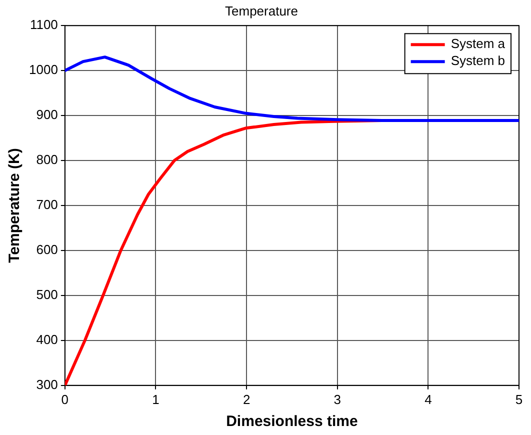  I want to click on y-tick-label: 500, so click(47, 294).